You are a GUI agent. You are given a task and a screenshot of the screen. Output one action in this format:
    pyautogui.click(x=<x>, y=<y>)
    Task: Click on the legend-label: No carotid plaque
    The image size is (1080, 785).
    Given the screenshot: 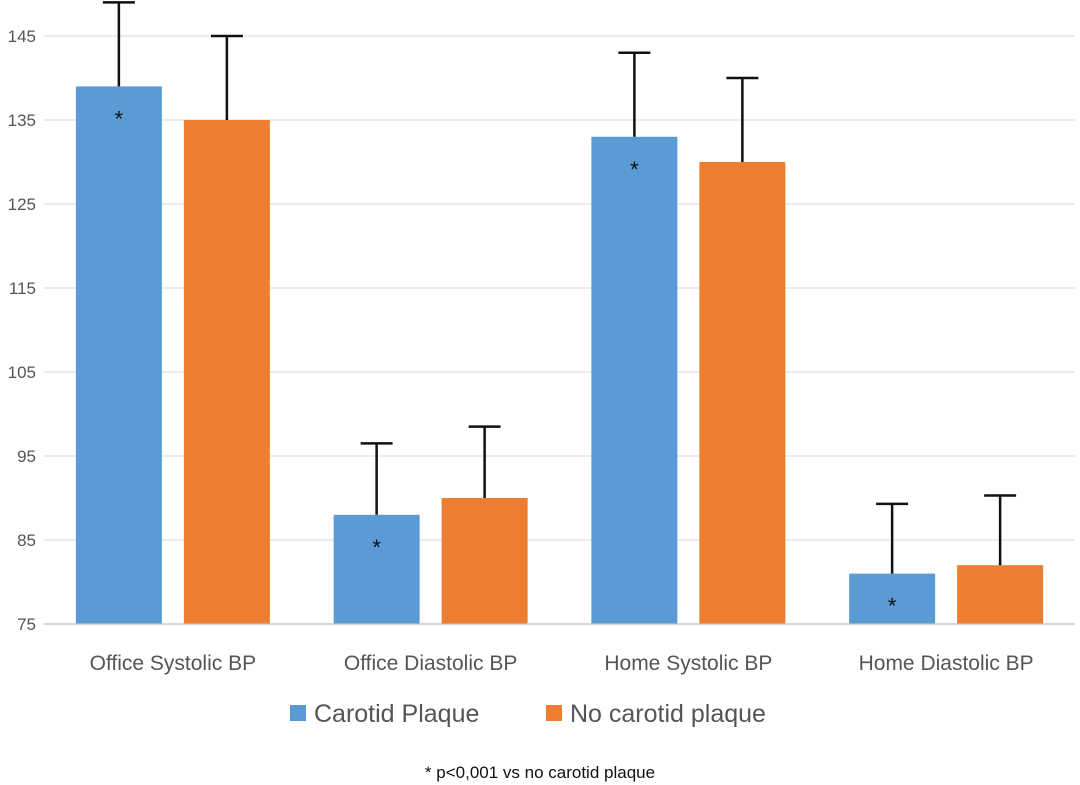 What is the action you would take?
    pyautogui.click(x=668, y=714)
    